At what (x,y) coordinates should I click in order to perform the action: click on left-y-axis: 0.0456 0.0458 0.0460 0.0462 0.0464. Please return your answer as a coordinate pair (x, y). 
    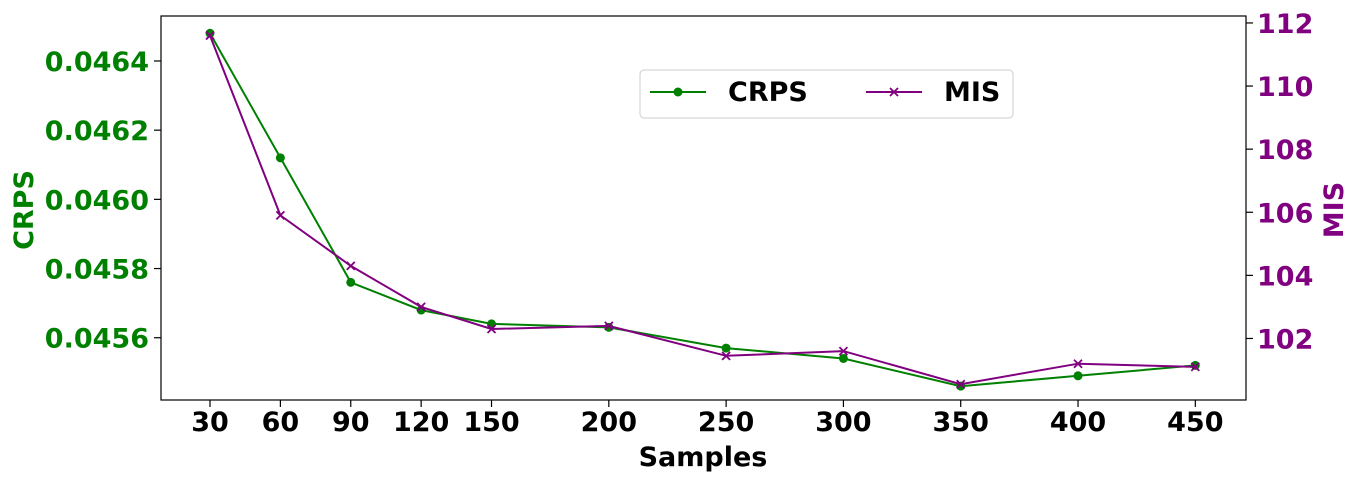
    Looking at the image, I should click on (103, 201).